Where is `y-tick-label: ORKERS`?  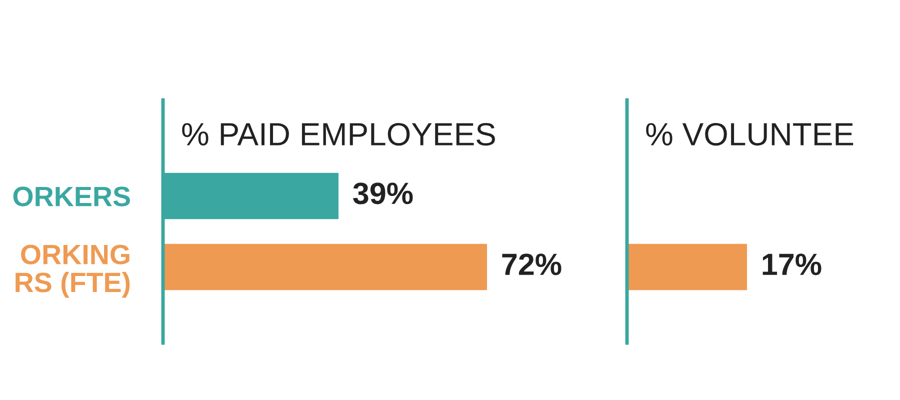 y-tick-label: ORKERS is located at coordinates (71, 196).